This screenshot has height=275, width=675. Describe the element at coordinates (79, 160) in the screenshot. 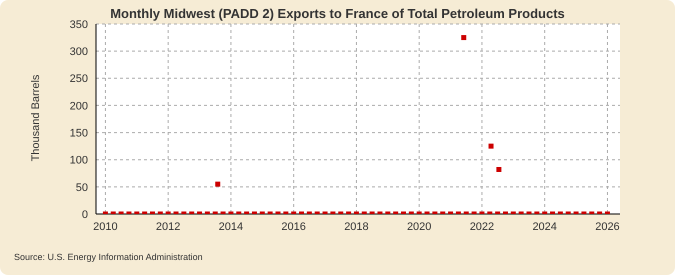

I see `y-tick-label: 100` at that location.